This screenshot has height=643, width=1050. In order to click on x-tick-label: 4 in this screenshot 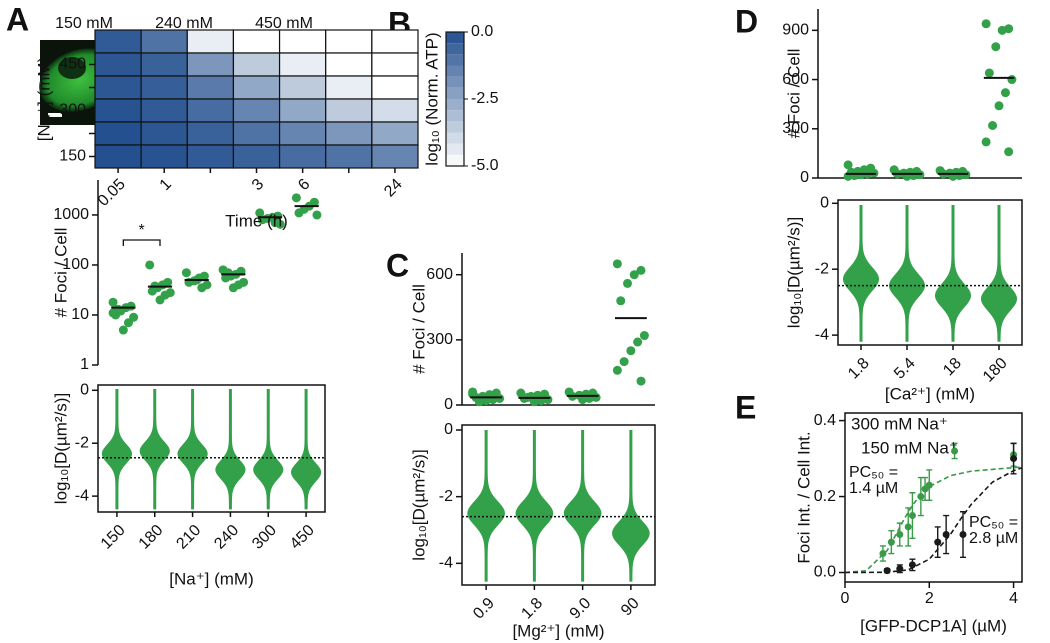, I will do `click(1013, 598)`.